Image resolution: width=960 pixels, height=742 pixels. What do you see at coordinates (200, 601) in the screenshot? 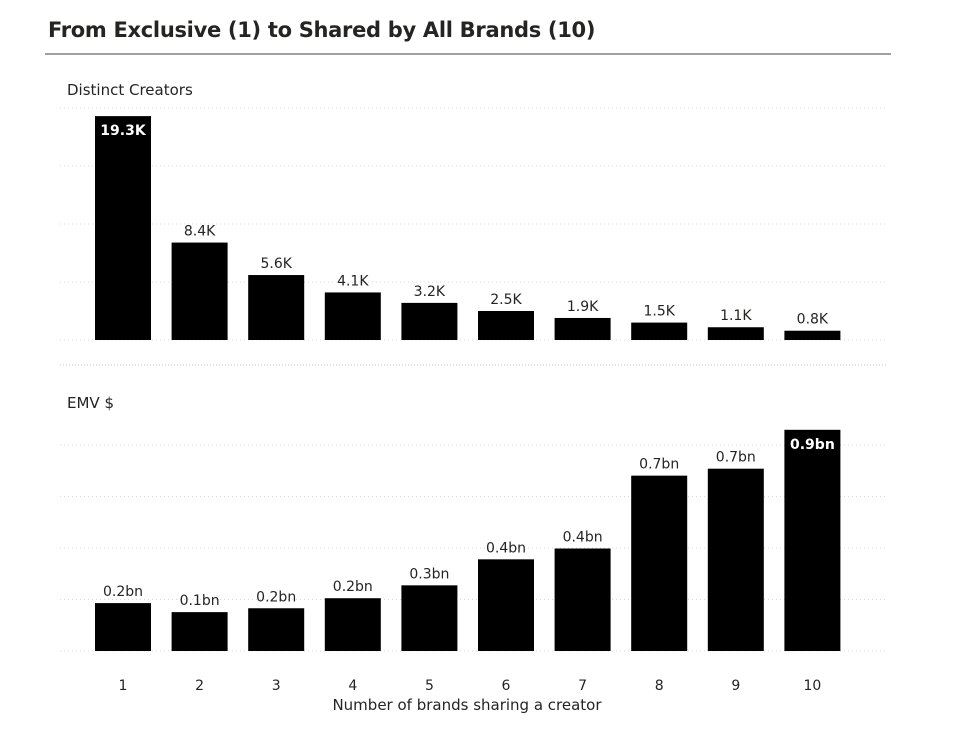
I see `data-label: 0.1bn` at bounding box center [200, 601].